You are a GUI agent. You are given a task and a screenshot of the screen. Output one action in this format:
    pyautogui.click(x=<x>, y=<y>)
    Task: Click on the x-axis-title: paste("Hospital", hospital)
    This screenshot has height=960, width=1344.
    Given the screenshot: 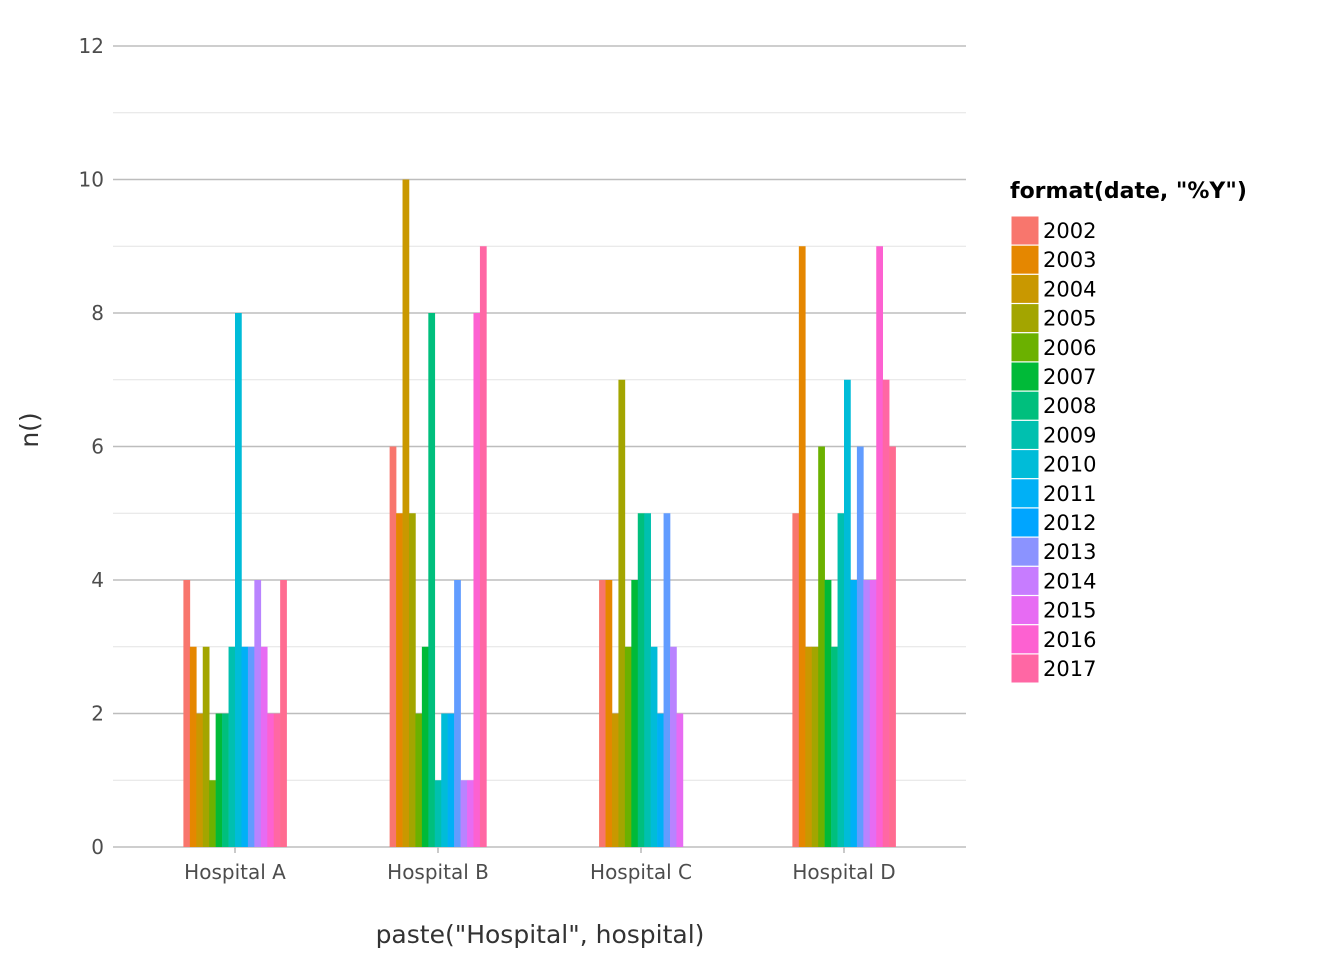 What is the action you would take?
    pyautogui.click(x=540, y=934)
    